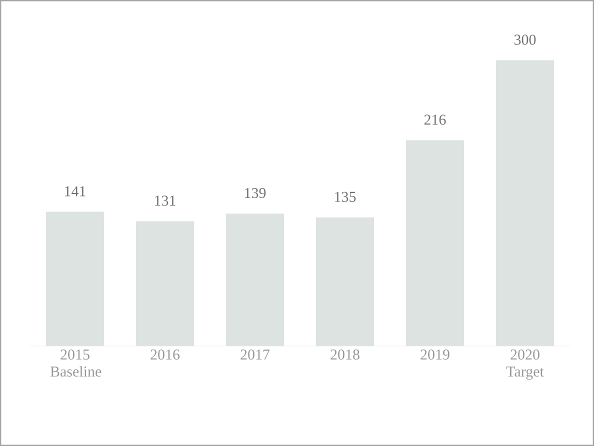 The height and width of the screenshot is (446, 594). I want to click on x-tick-label: 2016, so click(165, 355).